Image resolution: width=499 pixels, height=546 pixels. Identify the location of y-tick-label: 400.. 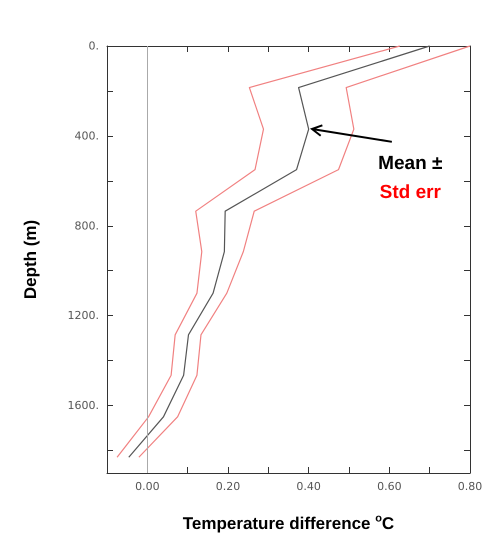
(86, 135).